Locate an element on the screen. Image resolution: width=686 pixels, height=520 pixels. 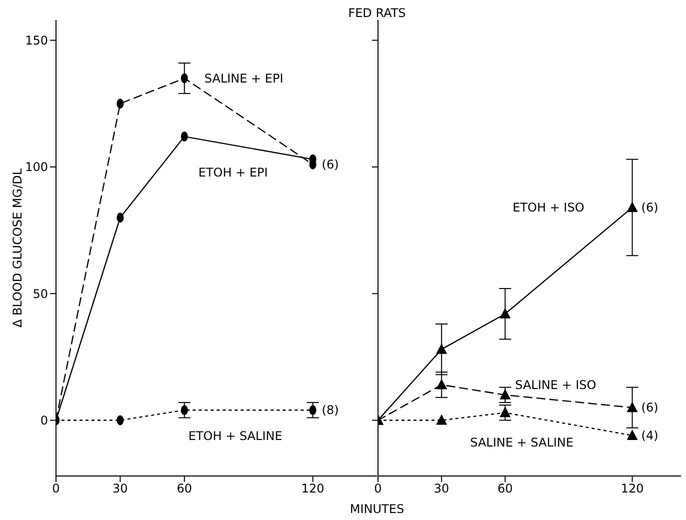
y-tick-label: 50 is located at coordinates (40, 293).